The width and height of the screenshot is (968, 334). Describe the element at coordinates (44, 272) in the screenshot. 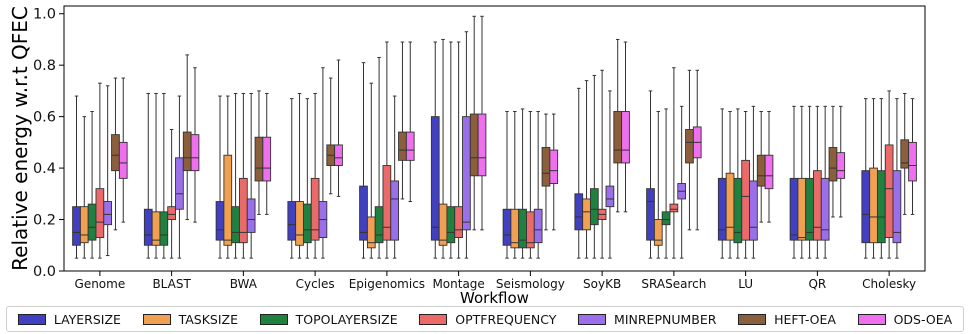

I see `y-tick-label: 0.0` at that location.